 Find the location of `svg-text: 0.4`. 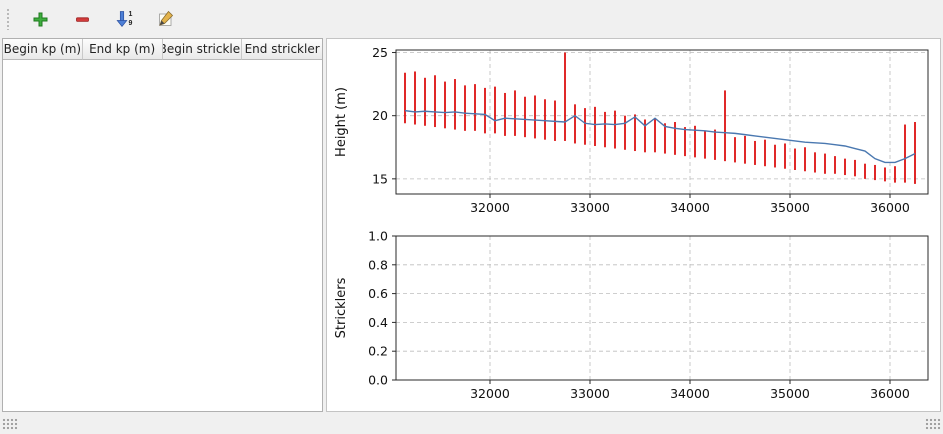

svg-text: 0.4 is located at coordinates (378, 322).